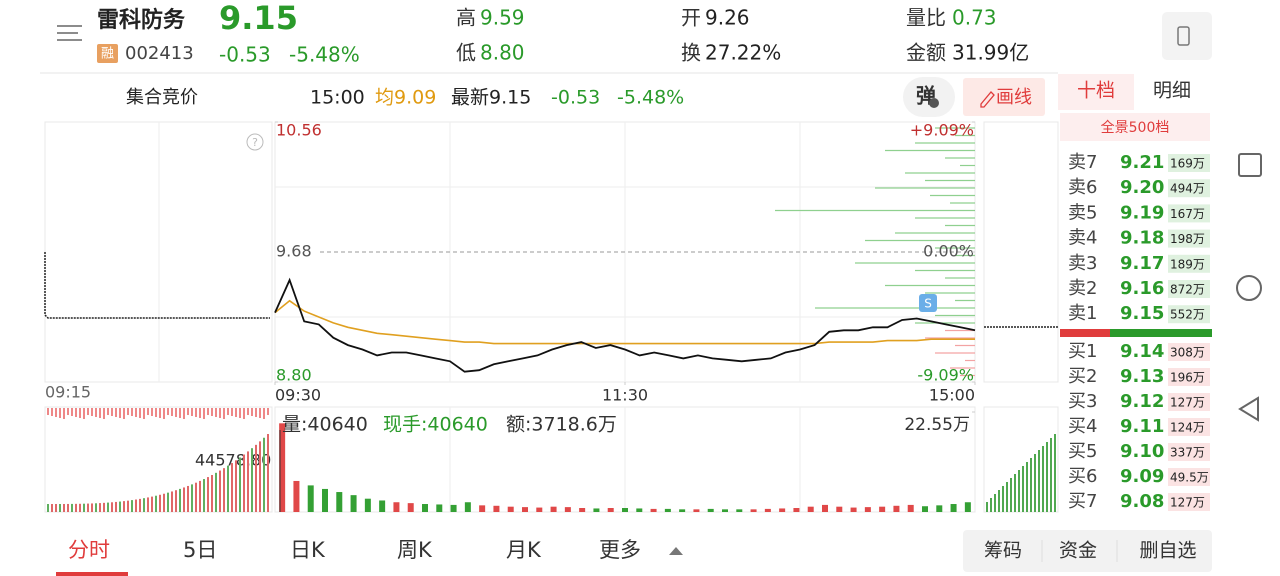 The width and height of the screenshot is (1280, 576). I want to click on stat-value: 0.73, so click(974, 18).